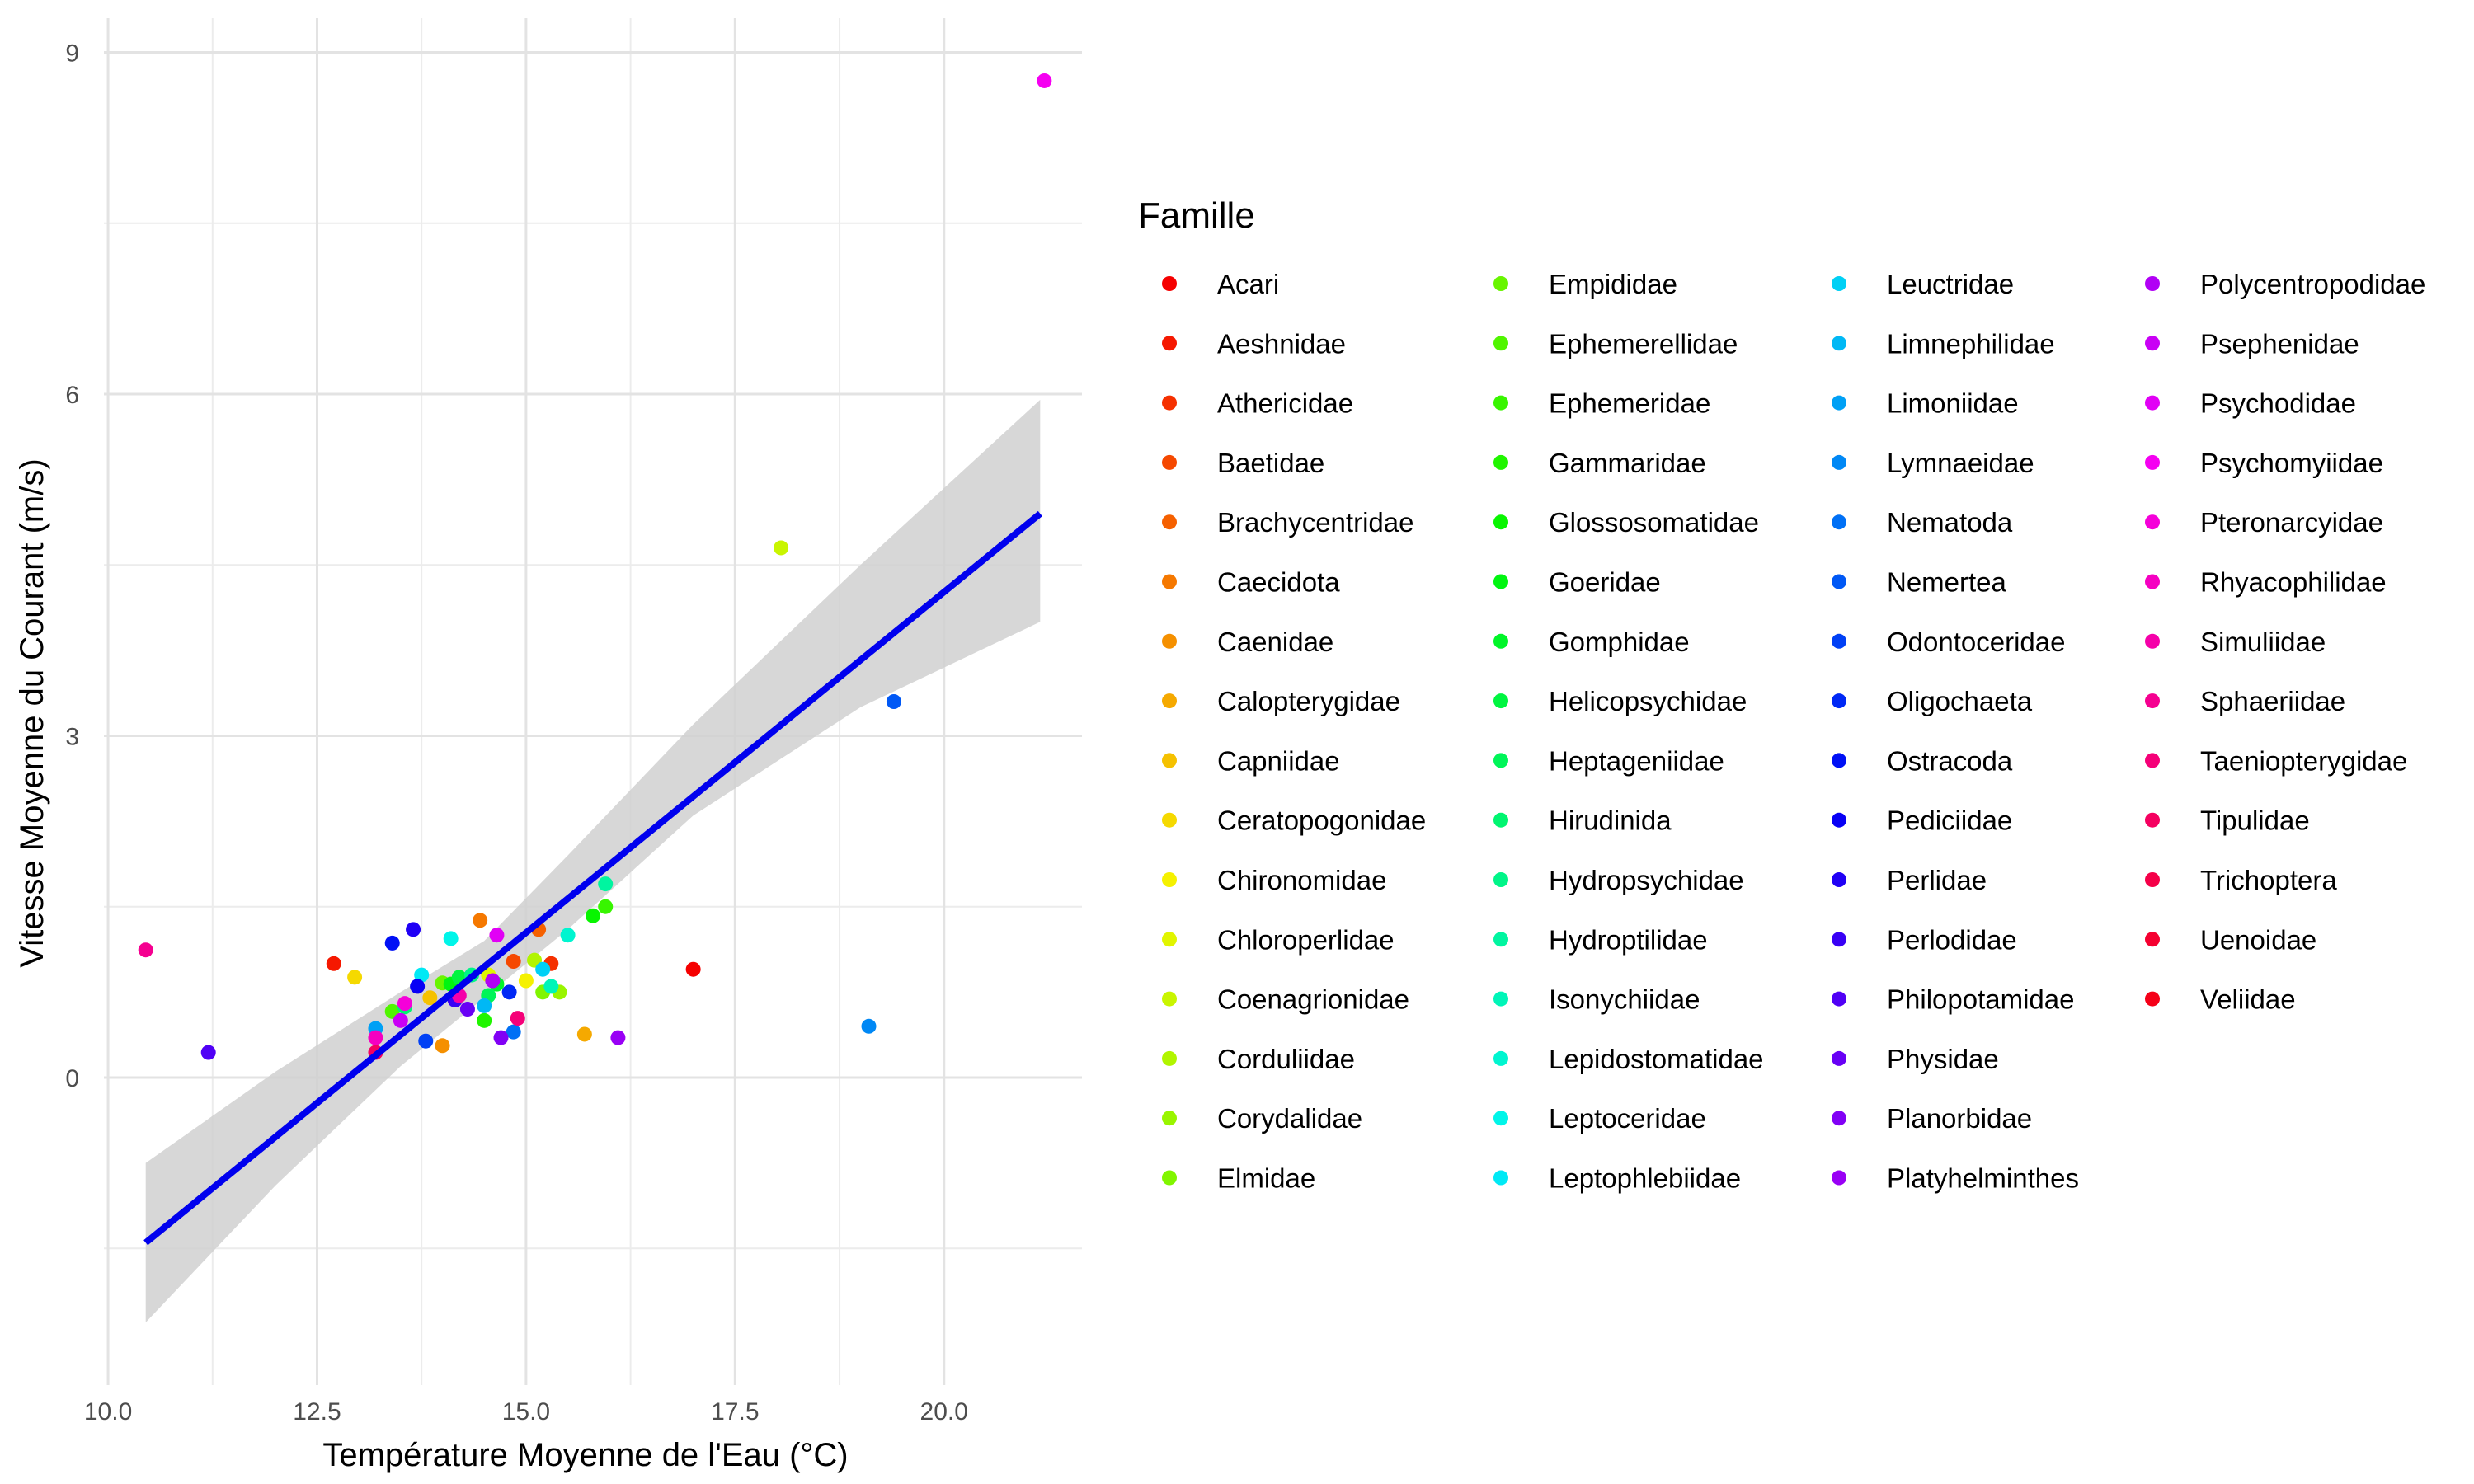 This screenshot has width=2474, height=1484. Describe the element at coordinates (375, 1037) in the screenshot. I see `data-point-rhyacophilidae` at that location.